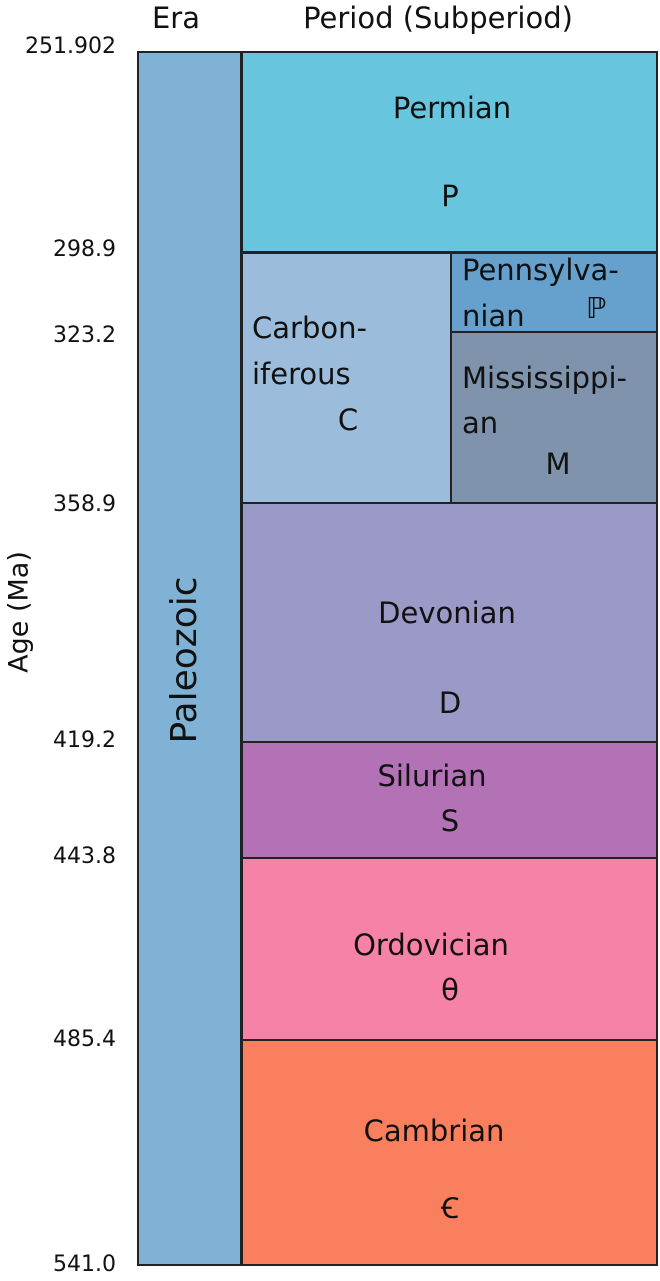  What do you see at coordinates (480, 423) in the screenshot?
I see `subperiod-name: an` at bounding box center [480, 423].